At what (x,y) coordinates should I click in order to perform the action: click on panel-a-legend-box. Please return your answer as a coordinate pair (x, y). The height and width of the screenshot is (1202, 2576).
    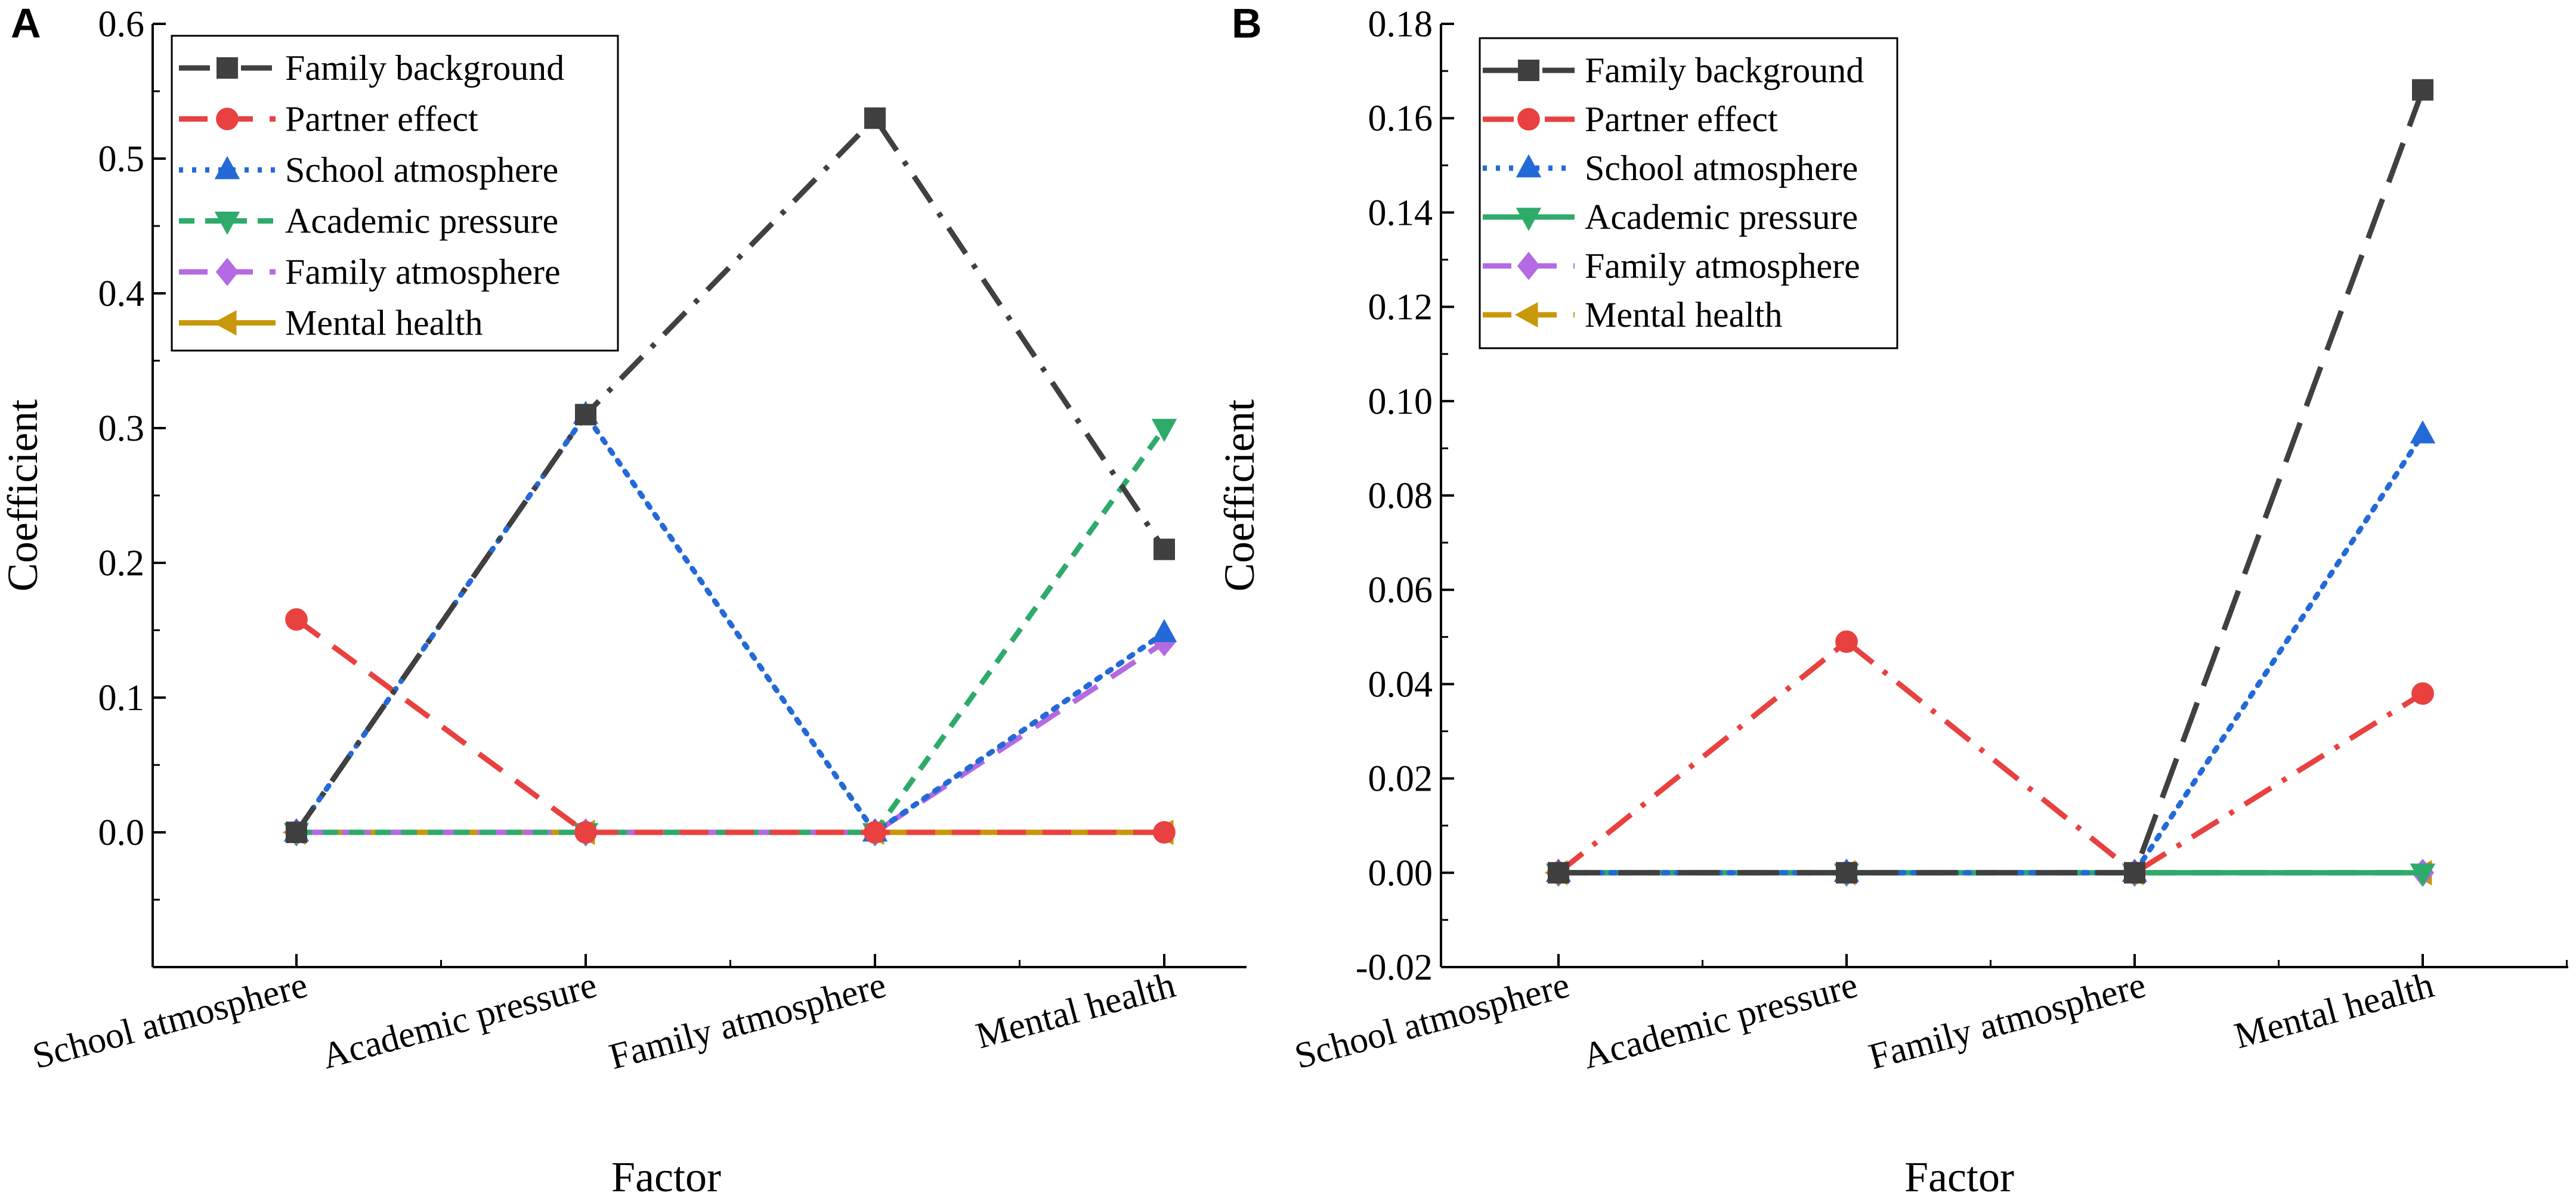
    Looking at the image, I should click on (395, 194).